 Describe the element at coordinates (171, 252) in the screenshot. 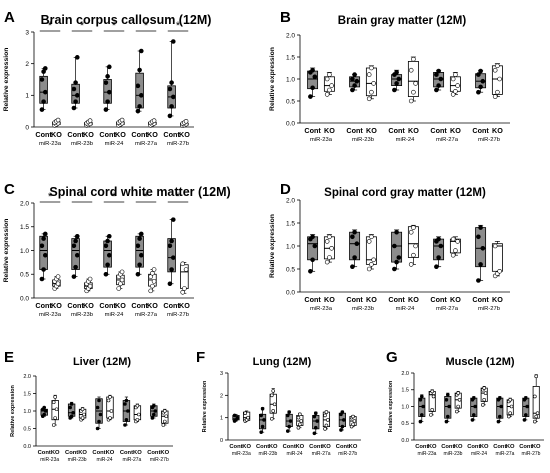

I see `box-cont-mir-27b` at that location.